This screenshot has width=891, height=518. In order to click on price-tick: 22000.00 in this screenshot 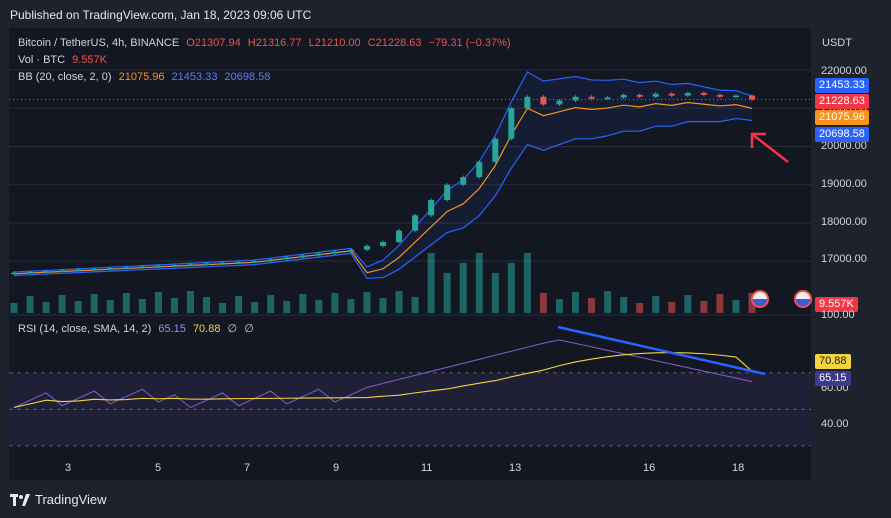, I will do `click(844, 71)`.